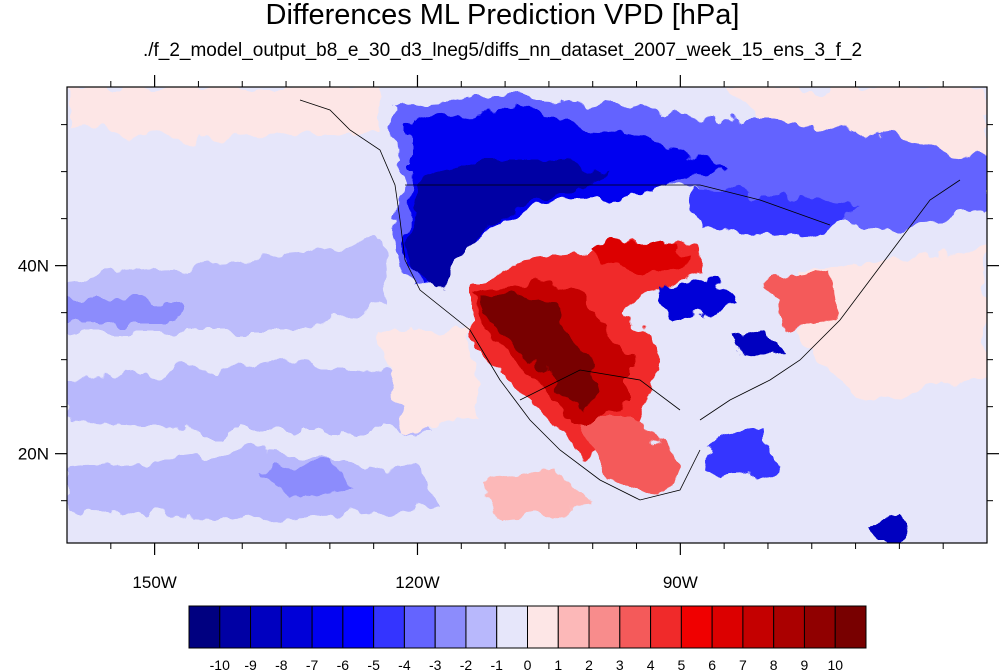 This screenshot has width=1005, height=672. I want to click on y-tick-label: 40N, so click(33, 266).